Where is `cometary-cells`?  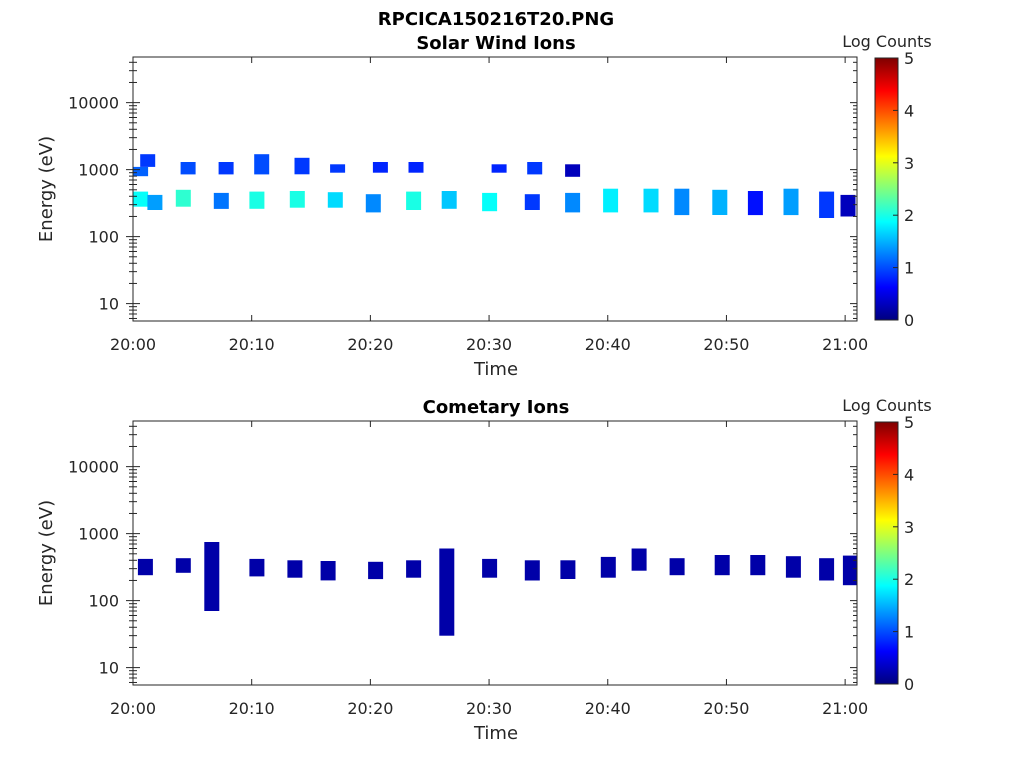
cometary-cells is located at coordinates (497, 589).